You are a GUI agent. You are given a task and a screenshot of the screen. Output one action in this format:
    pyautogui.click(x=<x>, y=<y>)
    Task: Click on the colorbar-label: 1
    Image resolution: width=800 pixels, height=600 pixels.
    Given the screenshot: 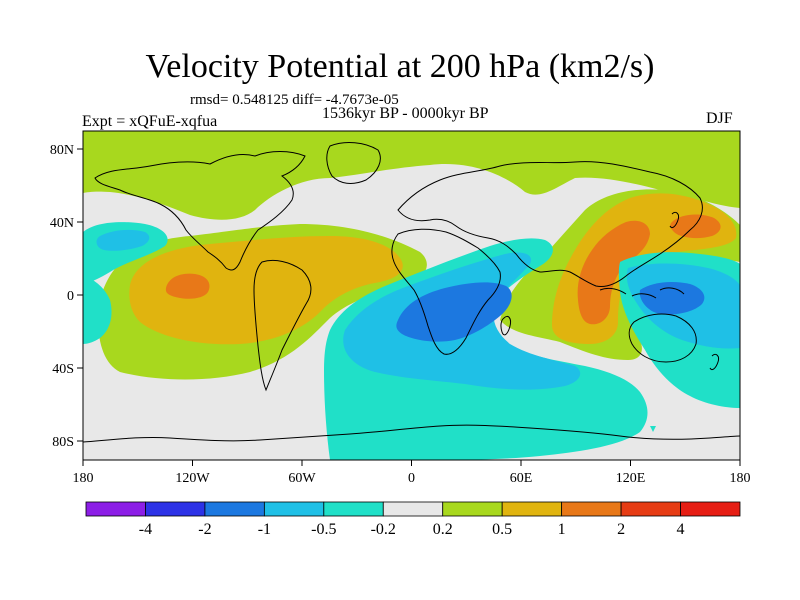 What is the action you would take?
    pyautogui.click(x=562, y=529)
    